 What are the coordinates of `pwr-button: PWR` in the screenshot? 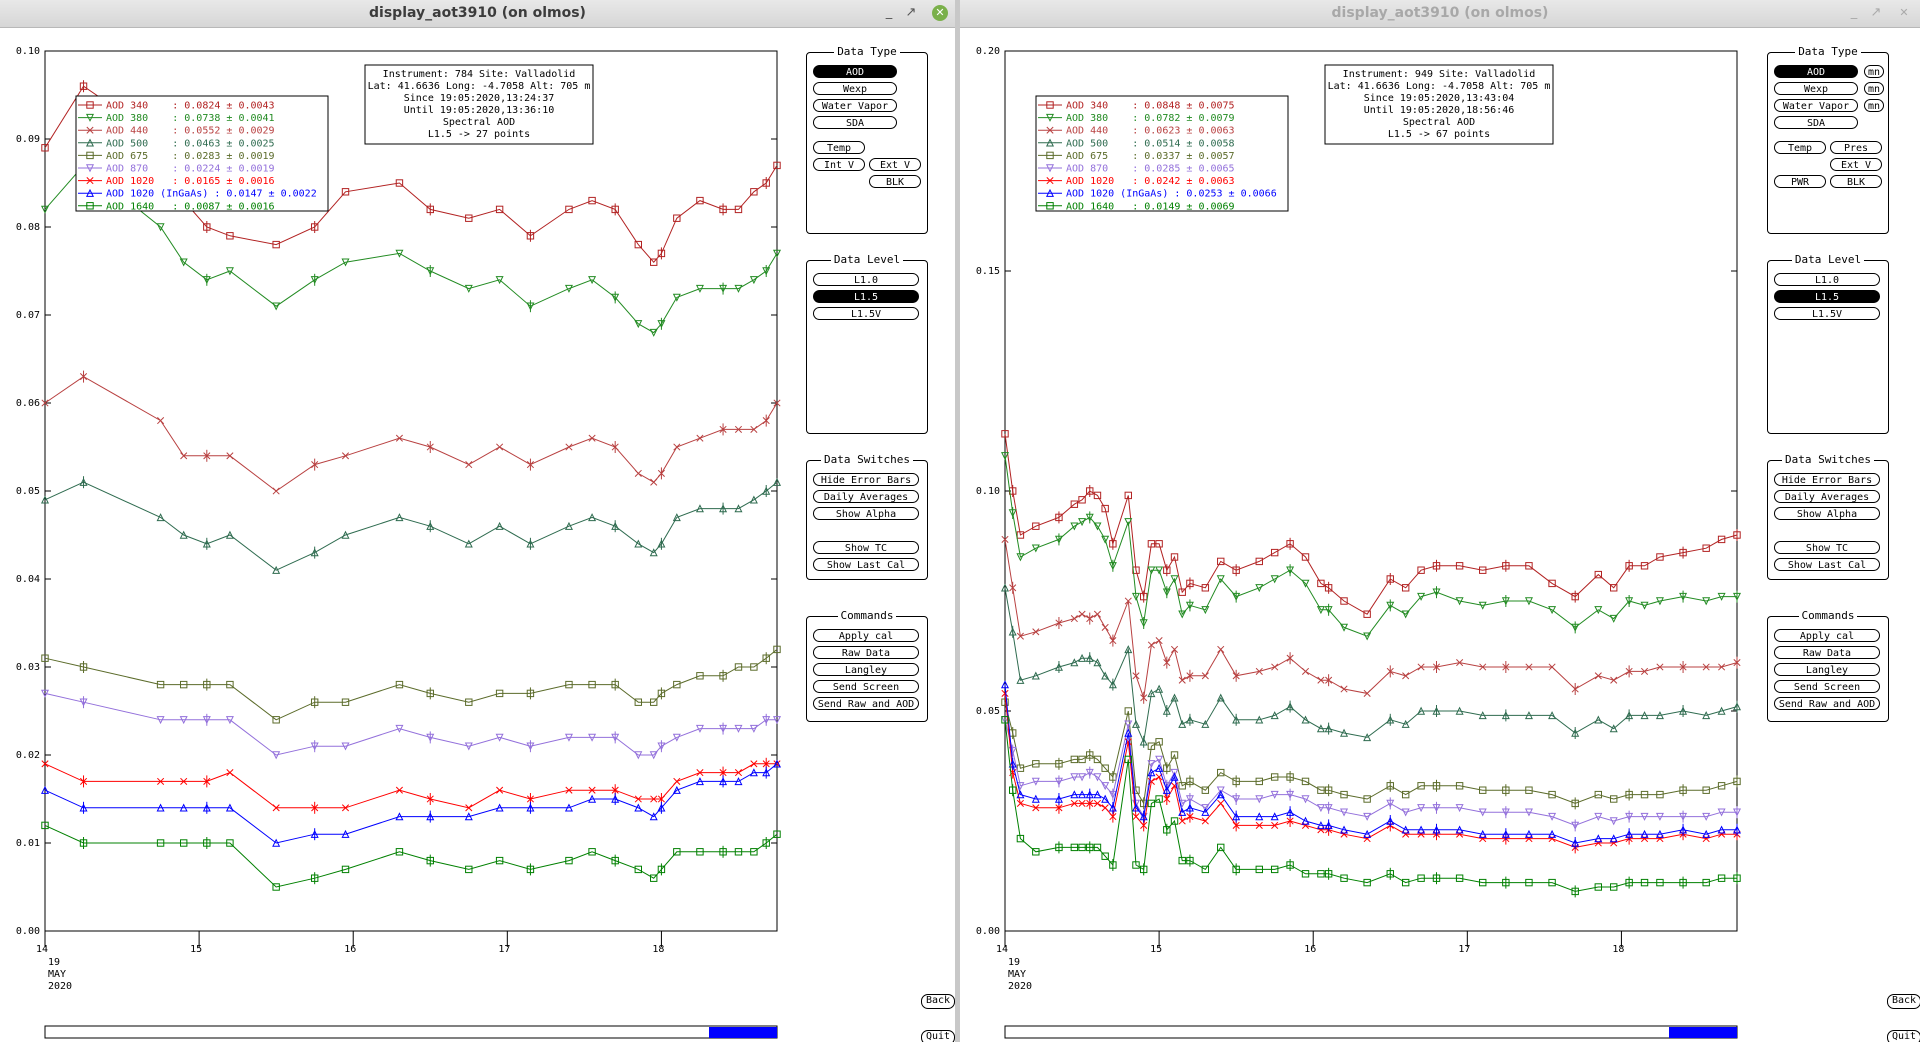 It's located at (1800, 181).